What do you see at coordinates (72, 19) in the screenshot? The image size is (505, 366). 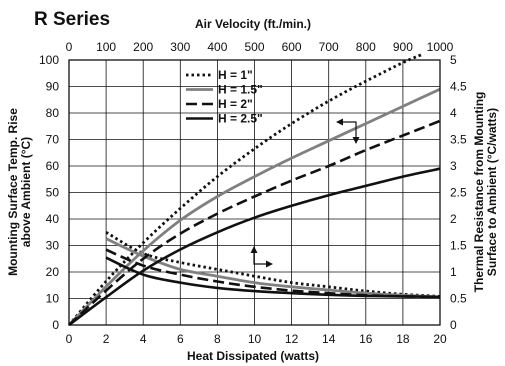 I see `chart-title: R Series` at bounding box center [72, 19].